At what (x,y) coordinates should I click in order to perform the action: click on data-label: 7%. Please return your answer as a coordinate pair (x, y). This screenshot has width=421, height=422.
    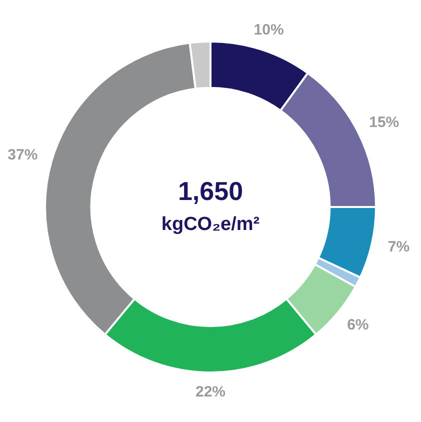
    Looking at the image, I should click on (399, 247).